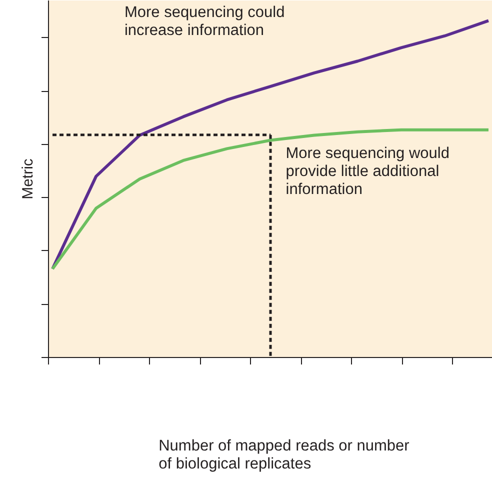 Image resolution: width=492 pixels, height=477 pixels. Describe the element at coordinates (204, 21) in the screenshot. I see `text: More sequencing could increase information` at that location.